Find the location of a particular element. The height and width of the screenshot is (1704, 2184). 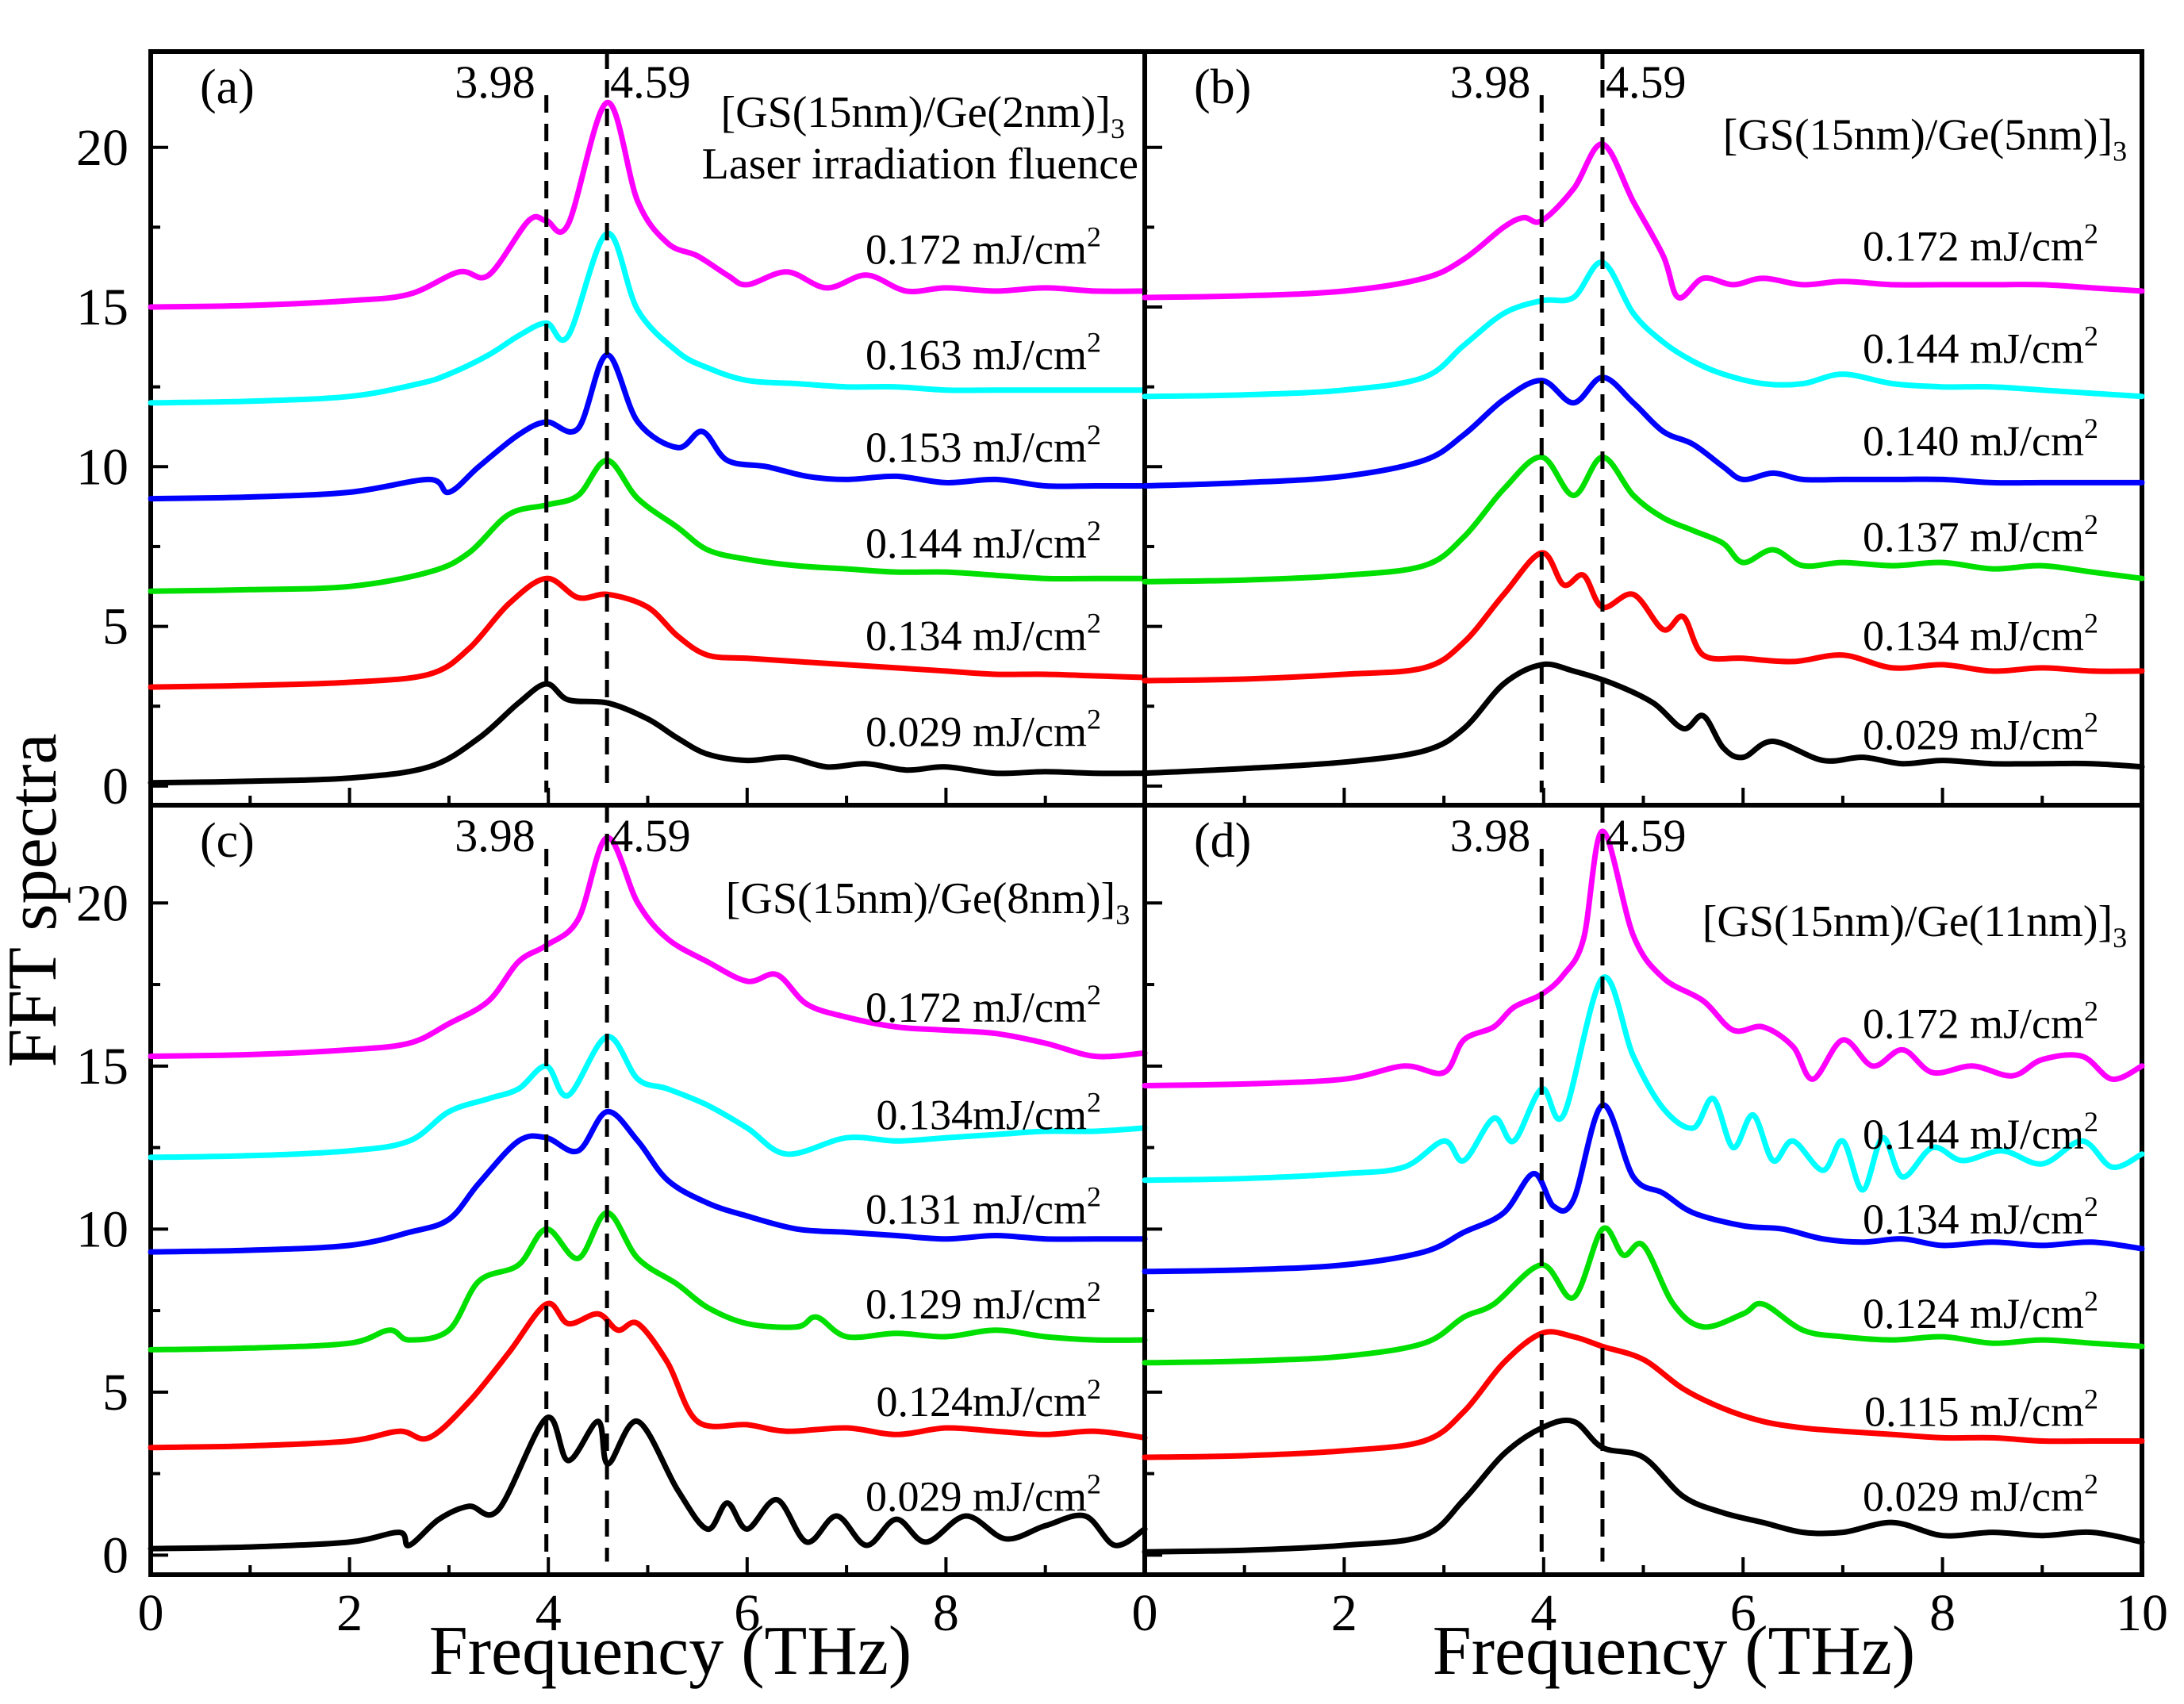

x-axis-title-right: Frequency (THz) is located at coordinates (1674, 1652).